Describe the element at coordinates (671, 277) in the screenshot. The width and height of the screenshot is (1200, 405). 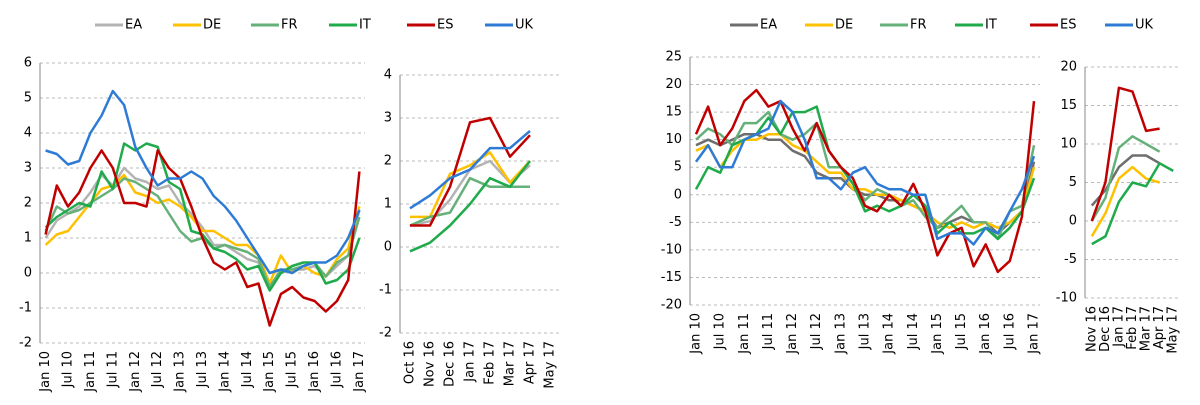
I see `y-tick-label: -15` at that location.